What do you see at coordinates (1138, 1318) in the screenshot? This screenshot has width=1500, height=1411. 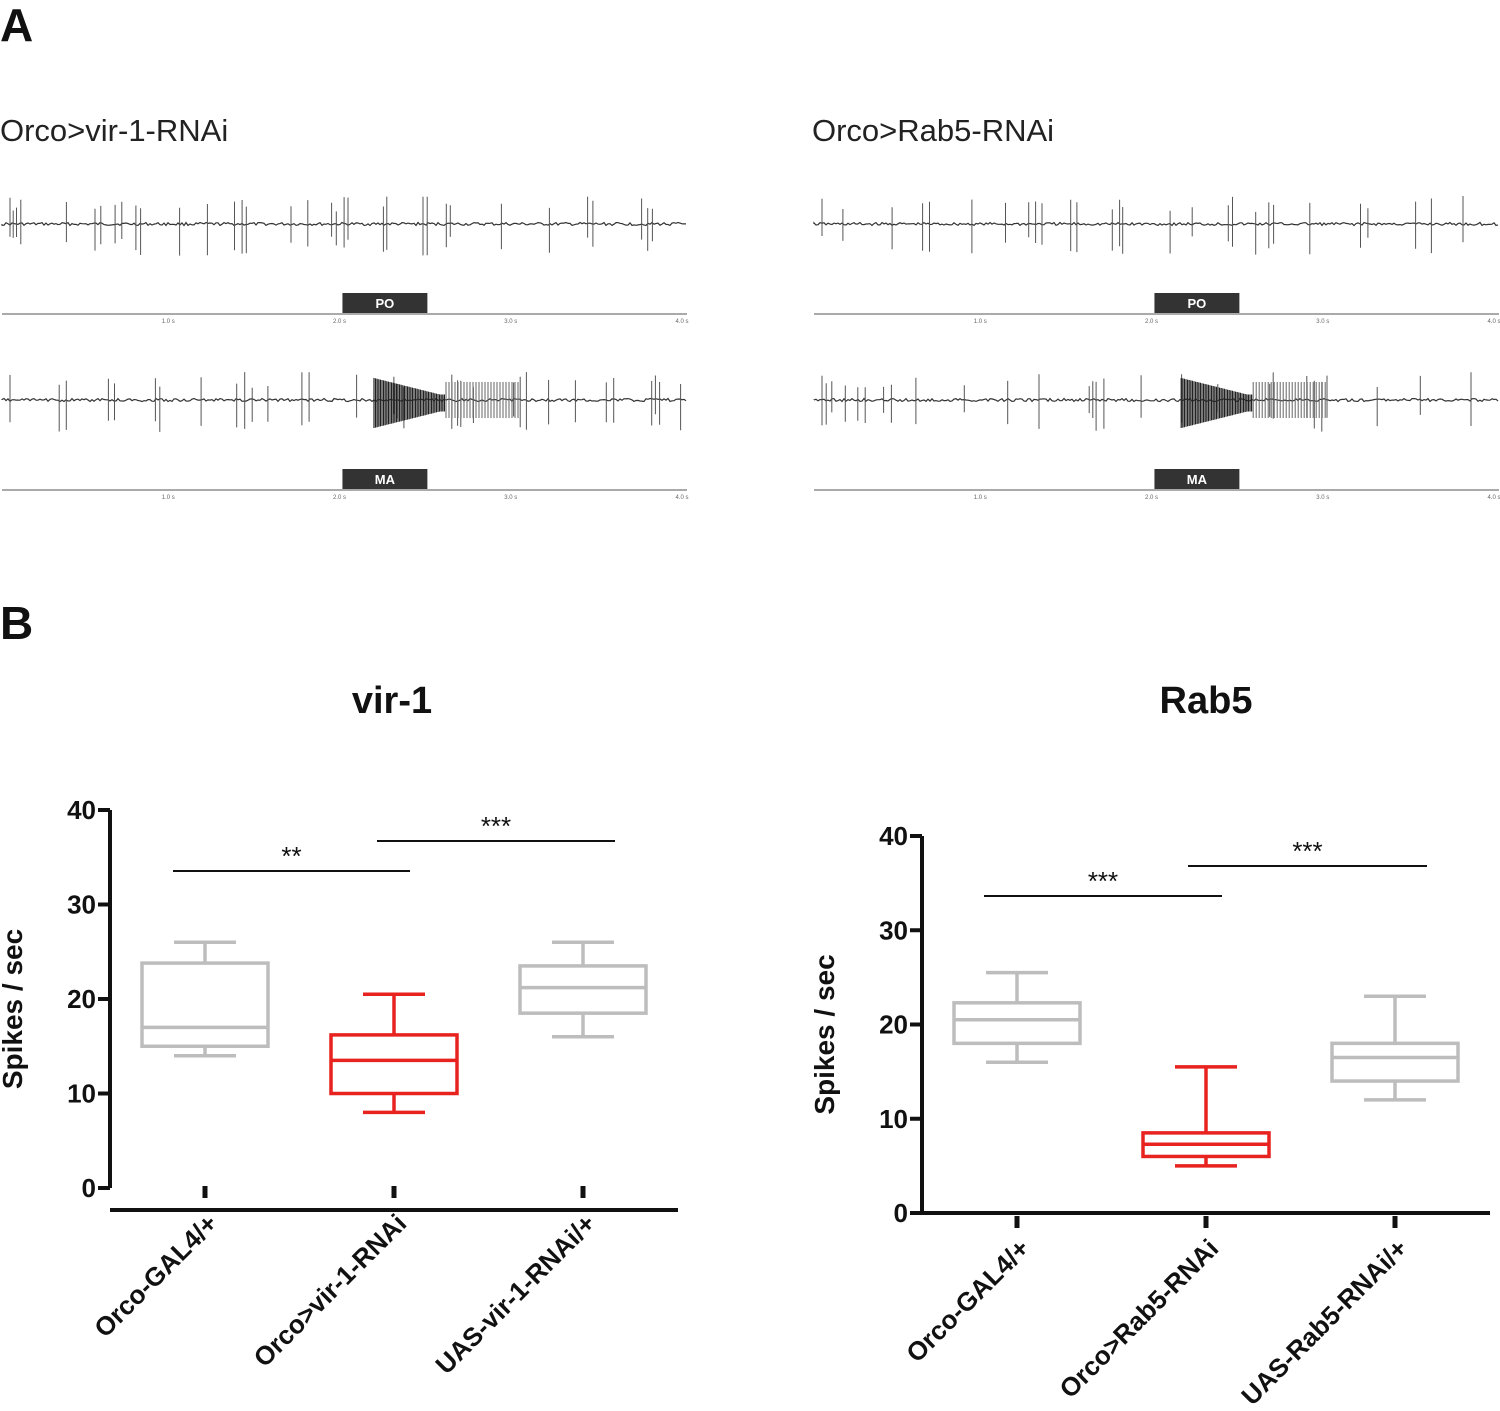 I see `x-category-label: Orco>Rab5-RNAi` at bounding box center [1138, 1318].